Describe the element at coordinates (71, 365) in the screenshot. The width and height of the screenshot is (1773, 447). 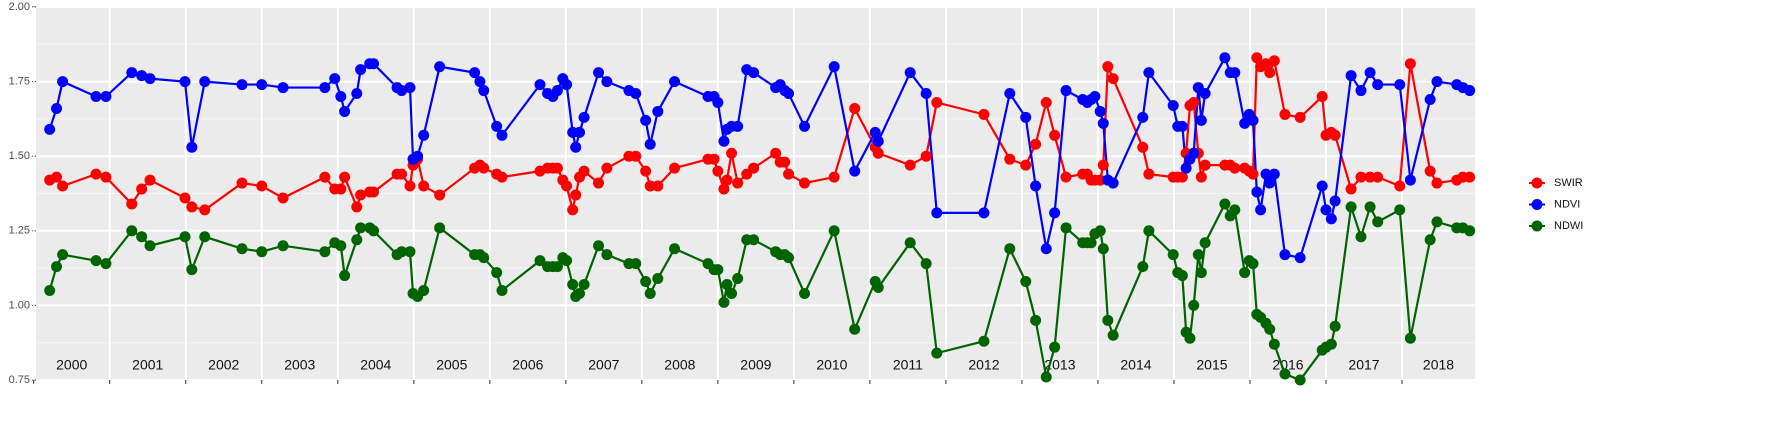
I see `year-label: 2000` at that location.